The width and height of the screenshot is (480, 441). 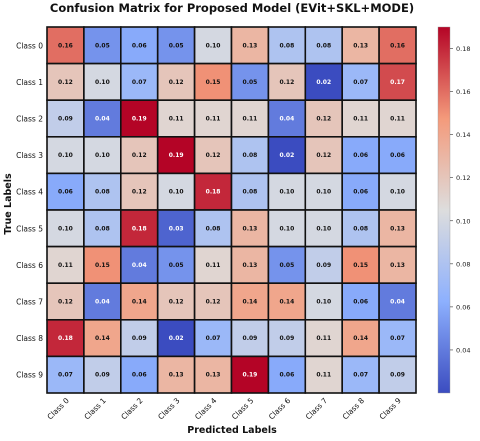 I want to click on colorbar-tick-label: 0.16, so click(x=463, y=92).